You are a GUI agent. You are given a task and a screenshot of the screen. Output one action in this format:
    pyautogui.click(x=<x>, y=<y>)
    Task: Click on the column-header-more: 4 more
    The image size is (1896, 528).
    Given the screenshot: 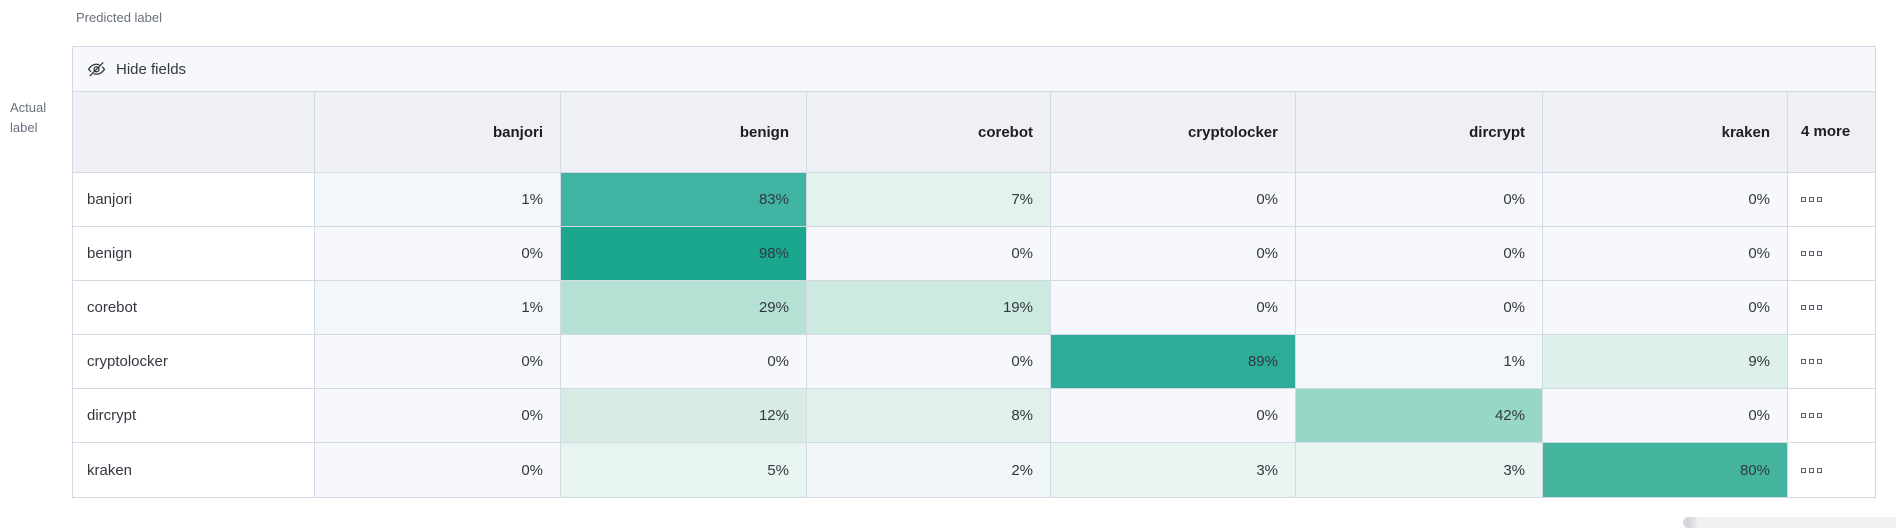 What is the action you would take?
    pyautogui.click(x=1831, y=132)
    